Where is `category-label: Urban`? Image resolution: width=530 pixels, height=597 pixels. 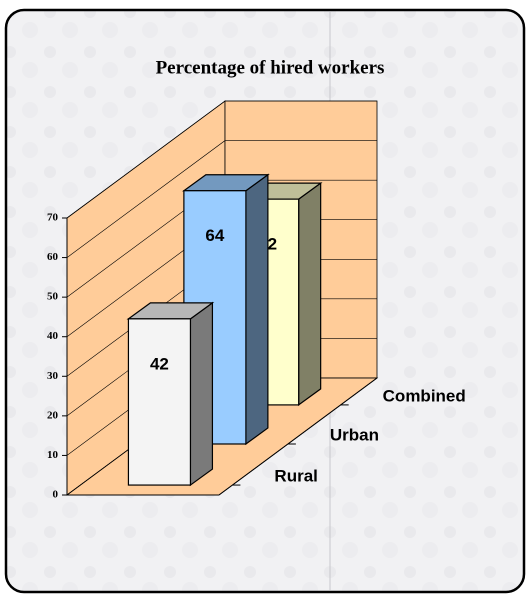
category-label: Urban is located at coordinates (354, 434).